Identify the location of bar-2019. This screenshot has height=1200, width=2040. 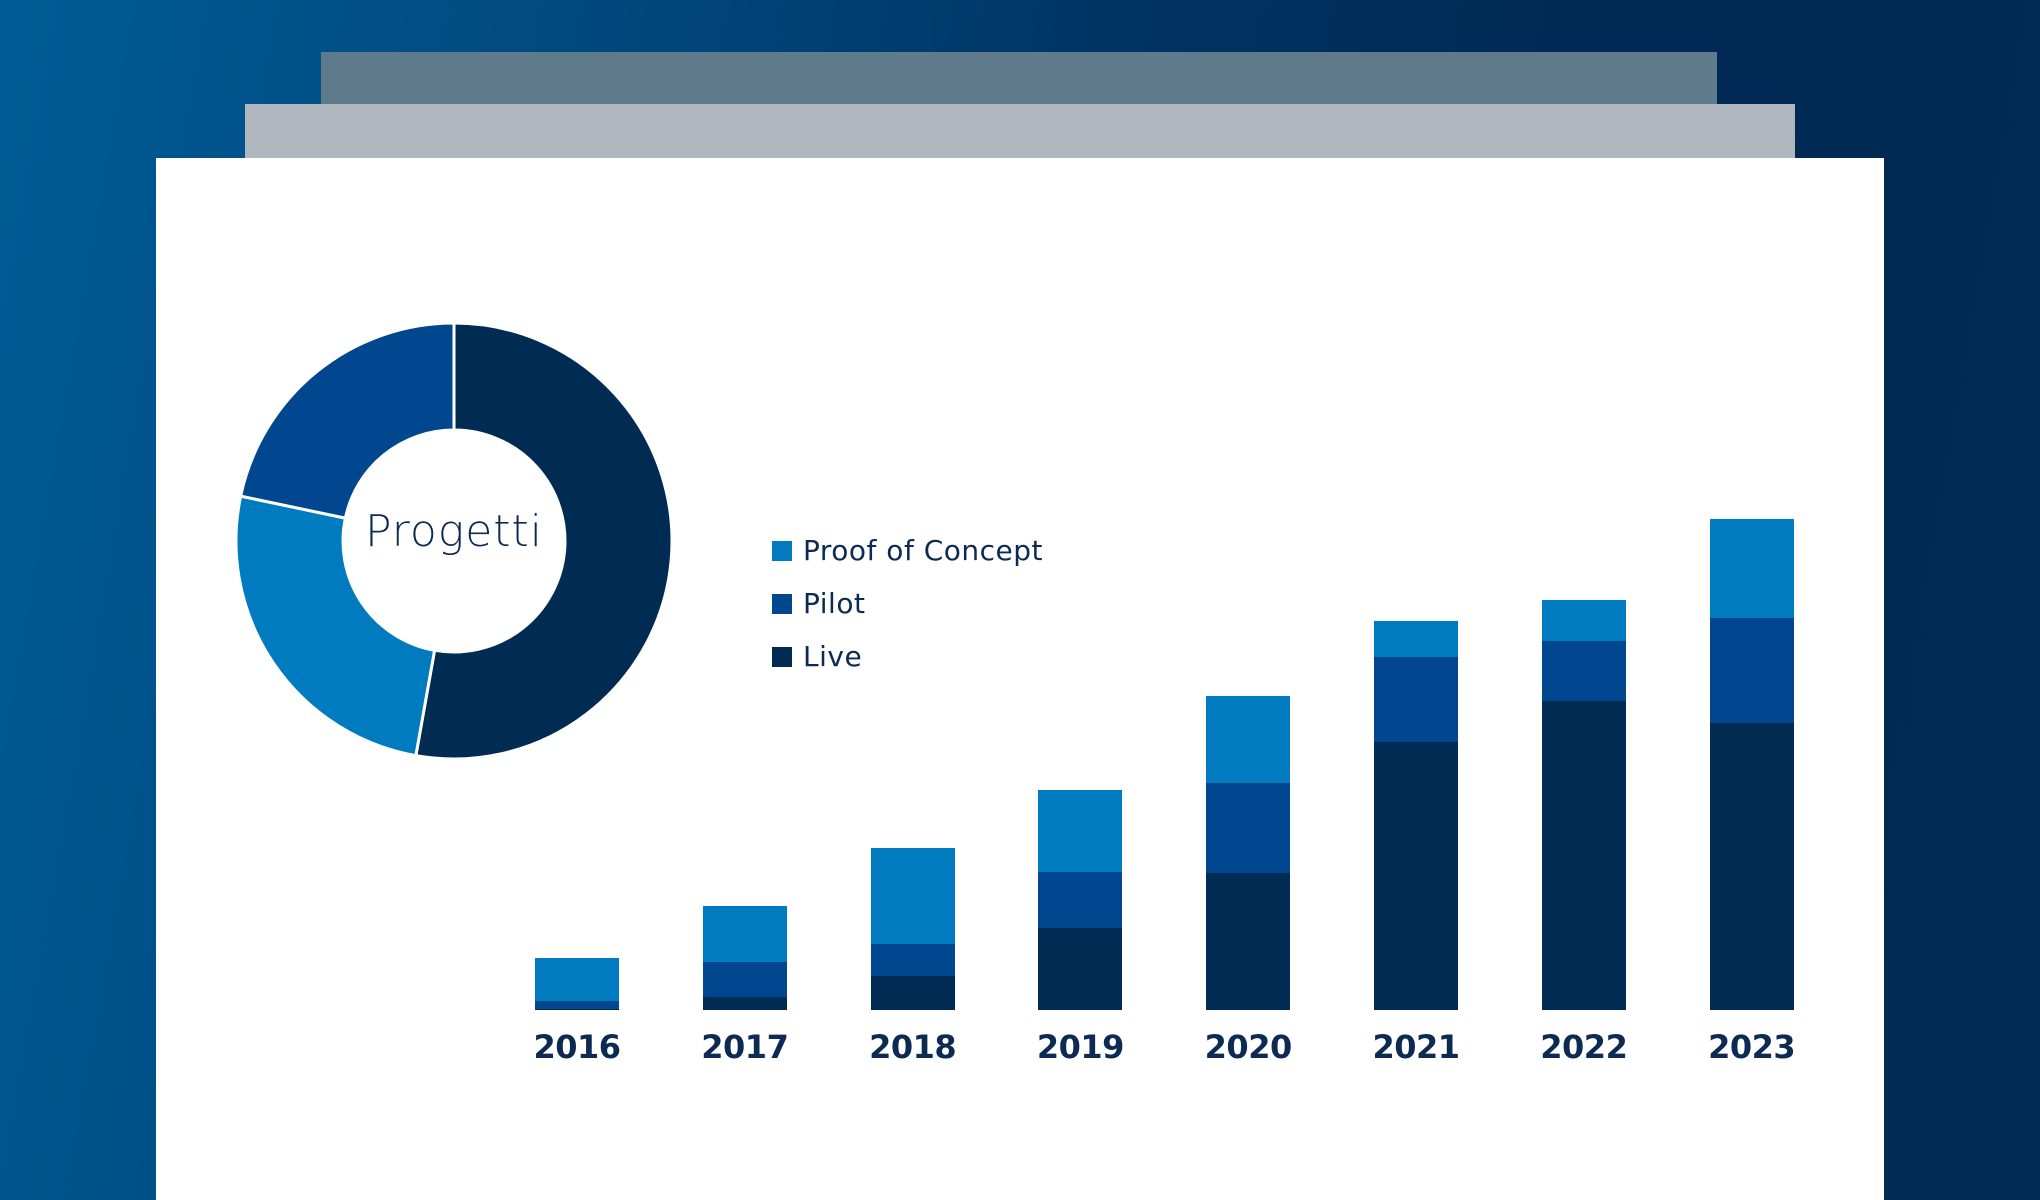
(1080, 900).